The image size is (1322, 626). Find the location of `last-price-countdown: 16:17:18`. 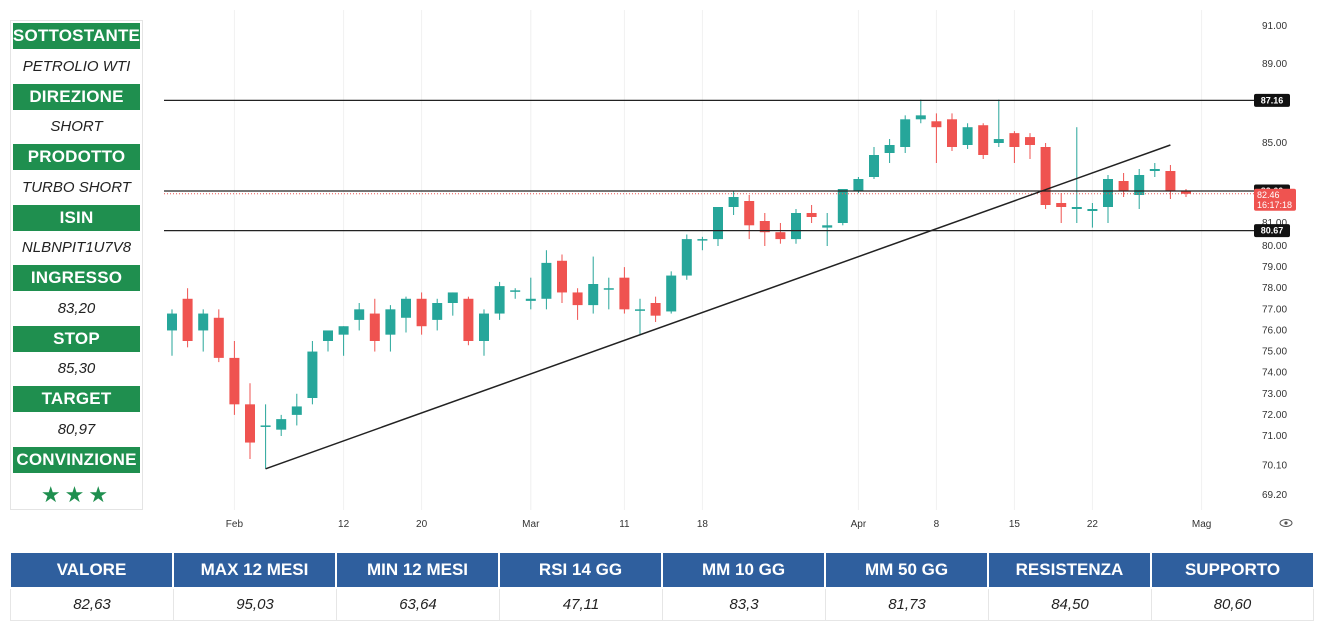

last-price-countdown: 16:17:18 is located at coordinates (1274, 205).